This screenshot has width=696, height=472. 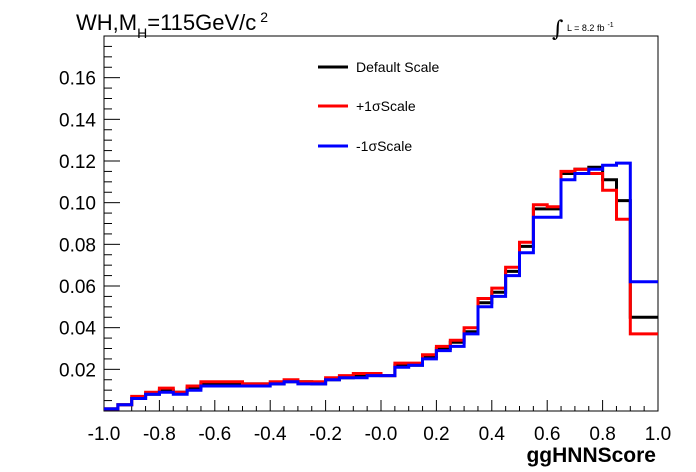 I want to click on x-tick-label: 0.2, so click(x=436, y=434).